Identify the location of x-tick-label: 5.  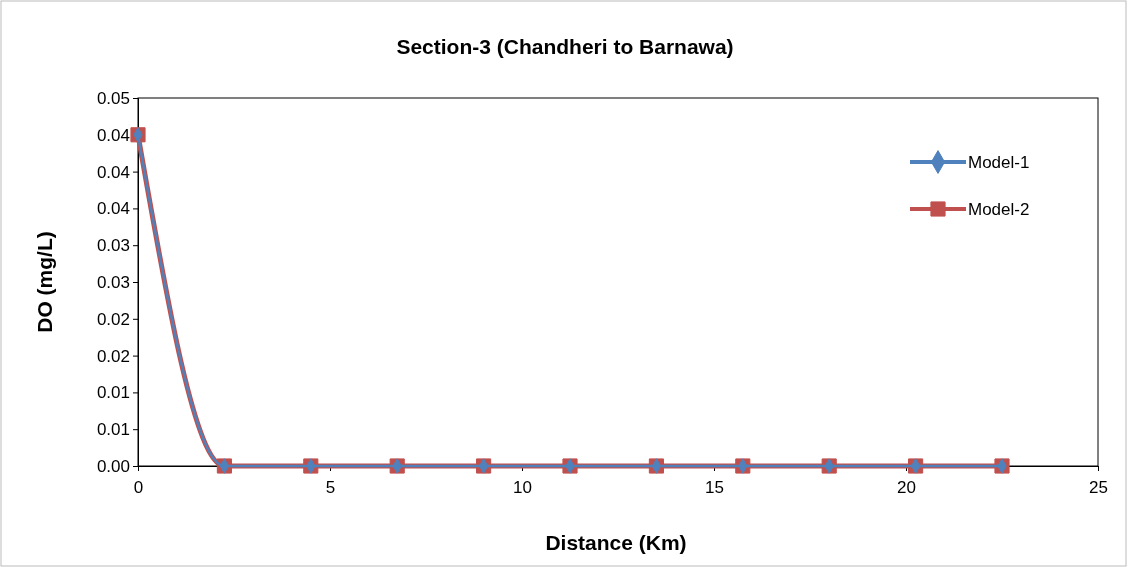
(330, 487).